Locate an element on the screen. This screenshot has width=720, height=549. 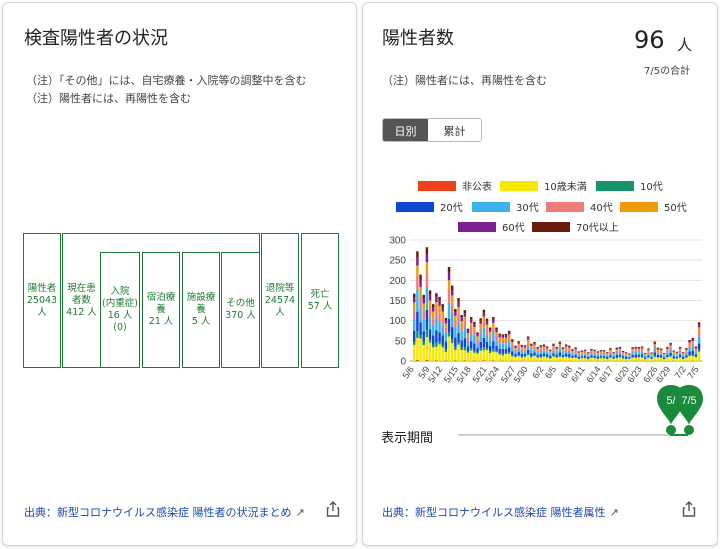
period-slider-track is located at coordinates (573, 435).